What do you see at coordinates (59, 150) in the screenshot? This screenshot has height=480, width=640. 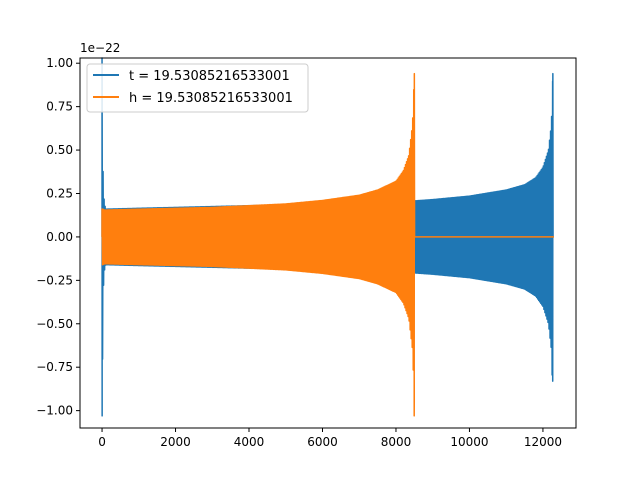 I see `y-tick-label: 0.50` at bounding box center [59, 150].